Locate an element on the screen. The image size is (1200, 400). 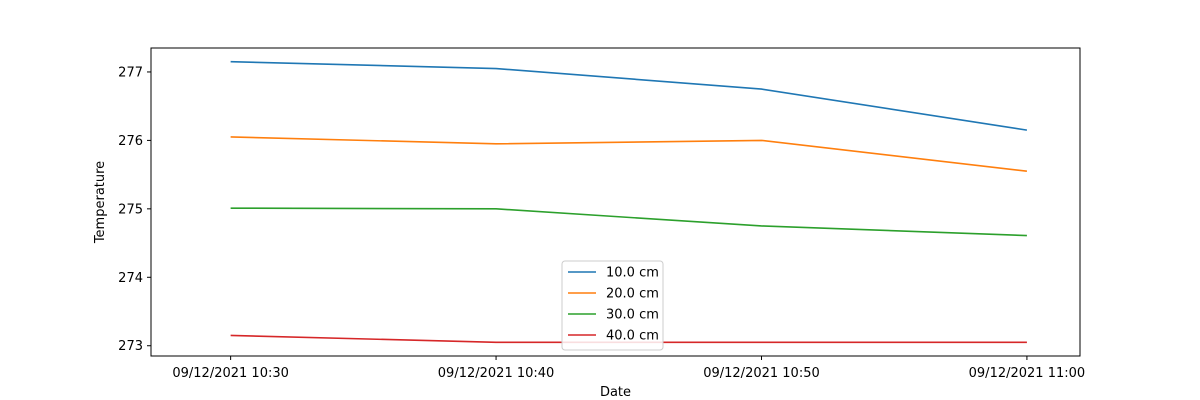
legend: 10.0 cm 20.0 cm 30.0 cm 40.0 cm is located at coordinates (612, 305).